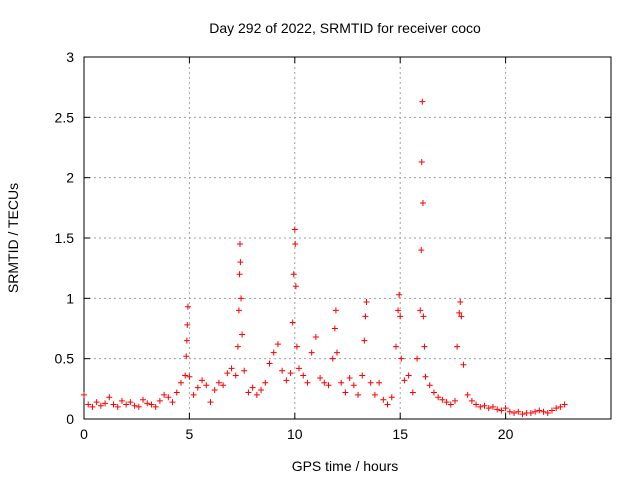 The height and width of the screenshot is (480, 640). I want to click on x-tick-label: 5, so click(190, 434).